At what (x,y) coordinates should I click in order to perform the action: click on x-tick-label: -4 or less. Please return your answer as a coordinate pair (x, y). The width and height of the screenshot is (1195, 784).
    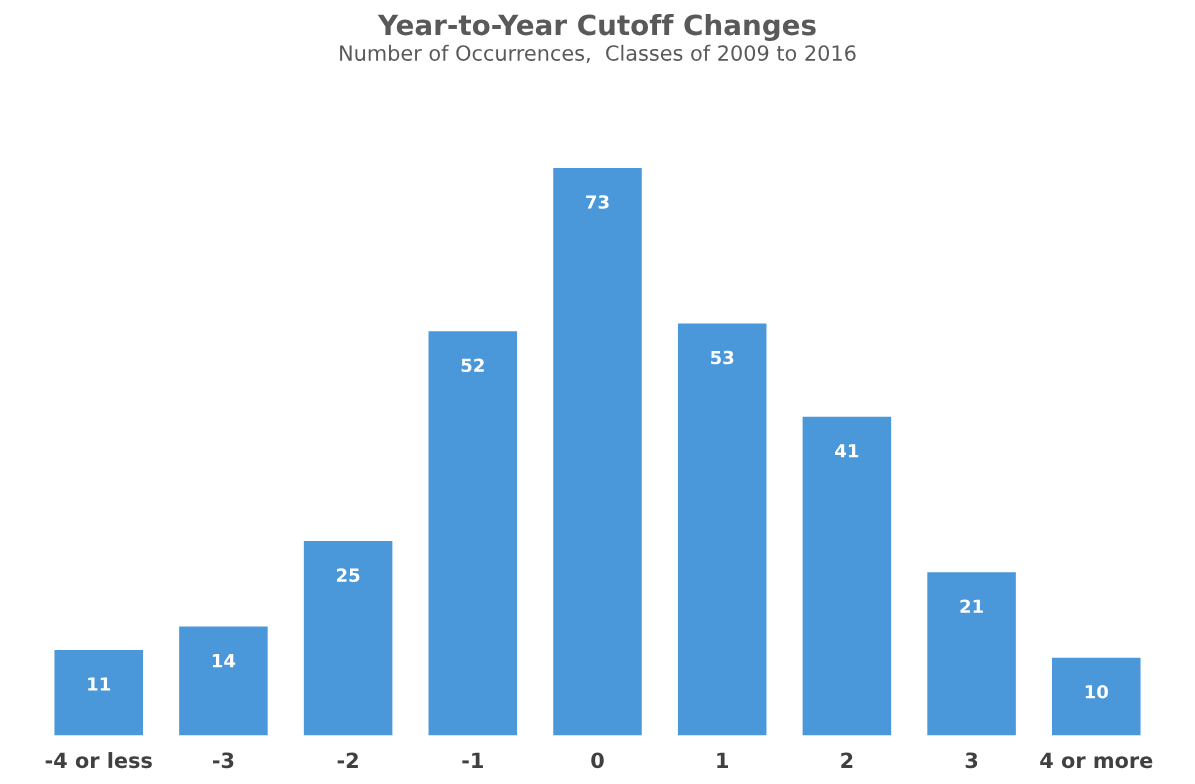
    Looking at the image, I should click on (98, 760).